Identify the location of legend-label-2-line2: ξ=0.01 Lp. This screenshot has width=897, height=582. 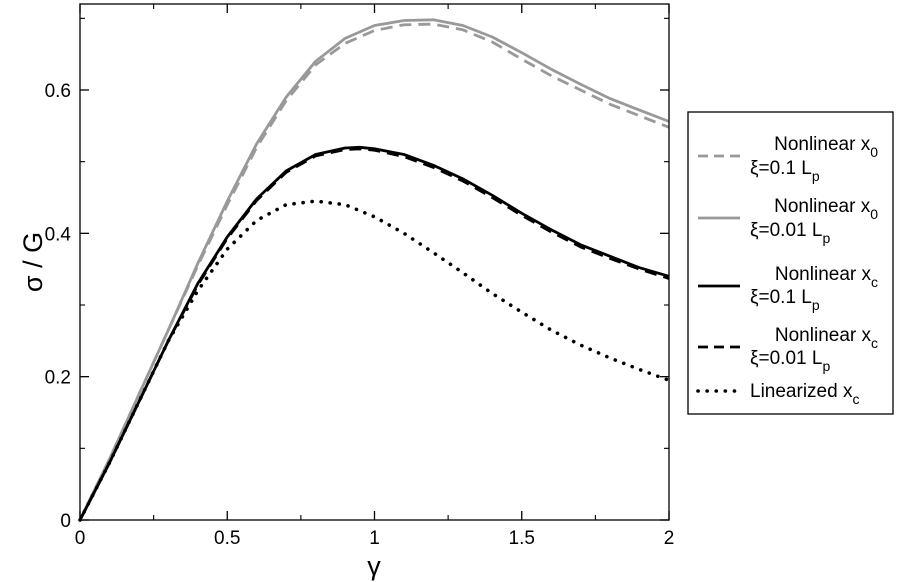
(790, 233).